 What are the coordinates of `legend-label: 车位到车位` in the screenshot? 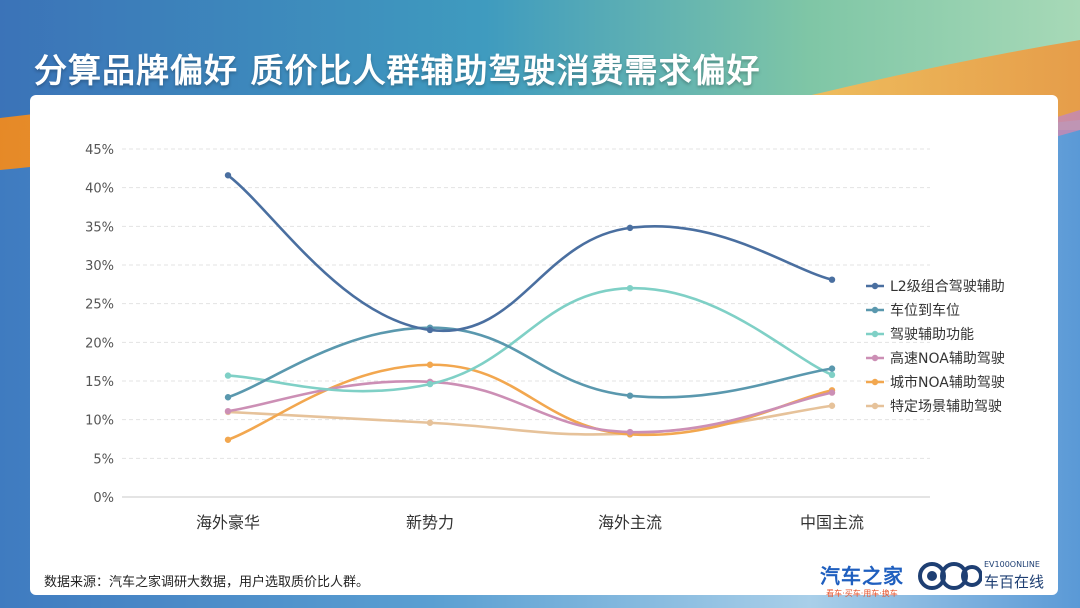 It's located at (925, 310).